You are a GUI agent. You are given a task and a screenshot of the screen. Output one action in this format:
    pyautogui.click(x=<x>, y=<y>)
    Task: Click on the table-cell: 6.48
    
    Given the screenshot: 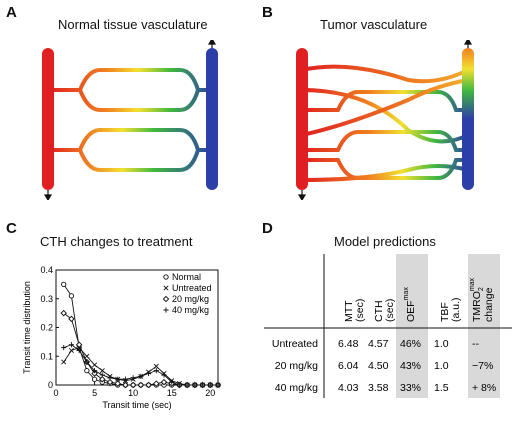 What is the action you would take?
    pyautogui.click(x=348, y=344)
    